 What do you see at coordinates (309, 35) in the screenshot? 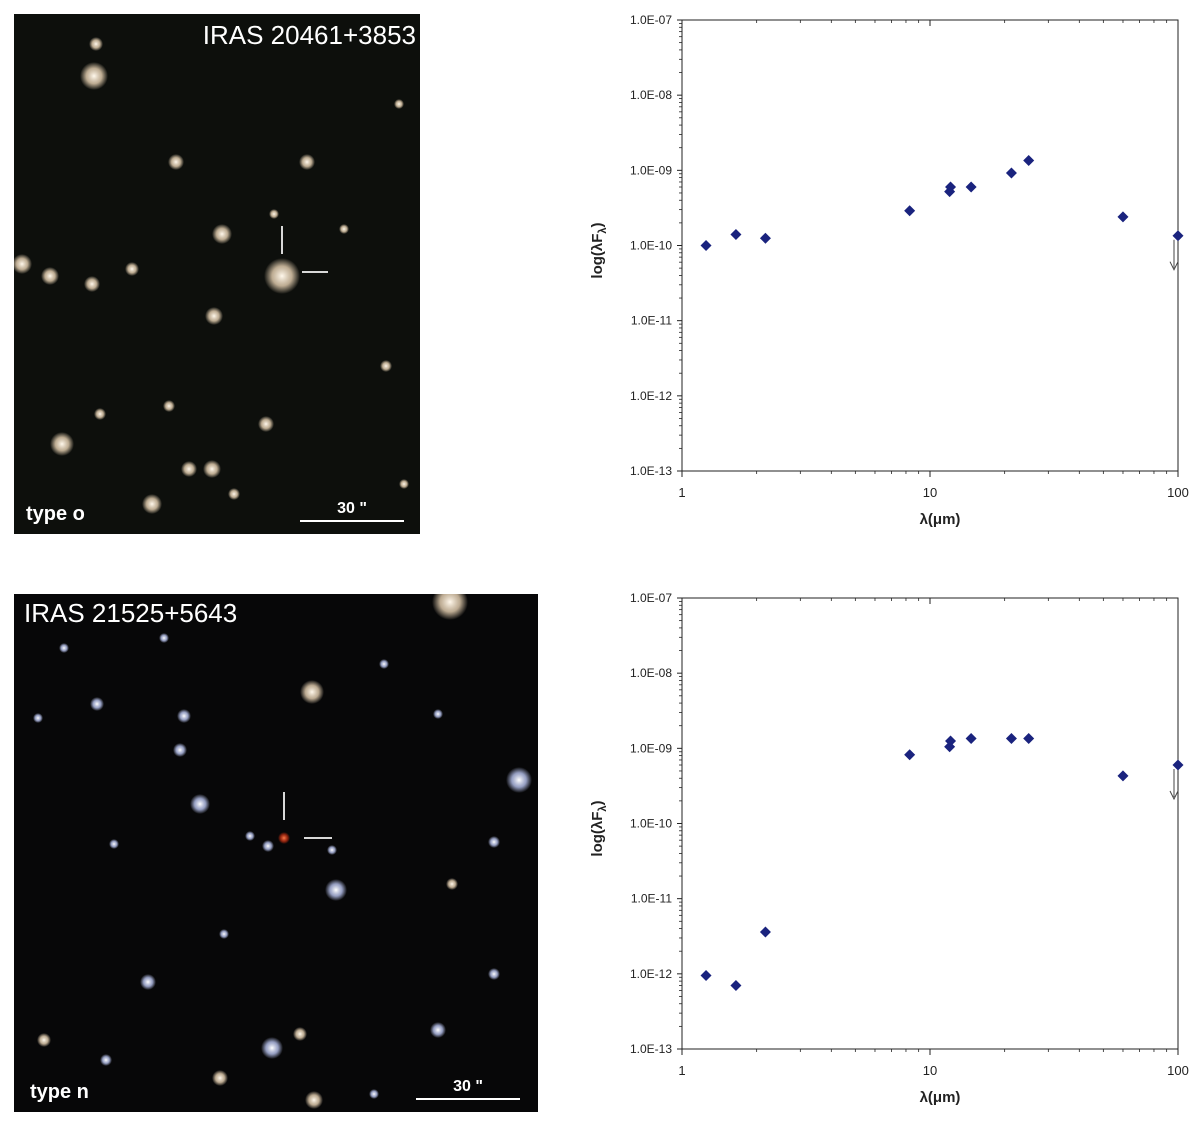
I see `object-name: IRAS 20461+3853` at bounding box center [309, 35].